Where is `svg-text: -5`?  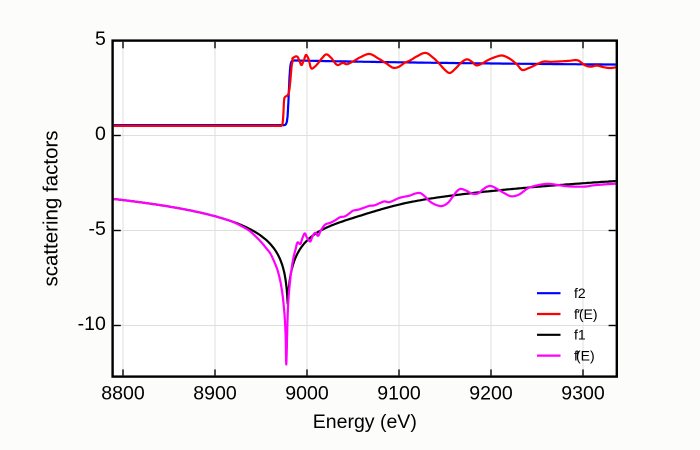 svg-text: -5 is located at coordinates (96, 229).